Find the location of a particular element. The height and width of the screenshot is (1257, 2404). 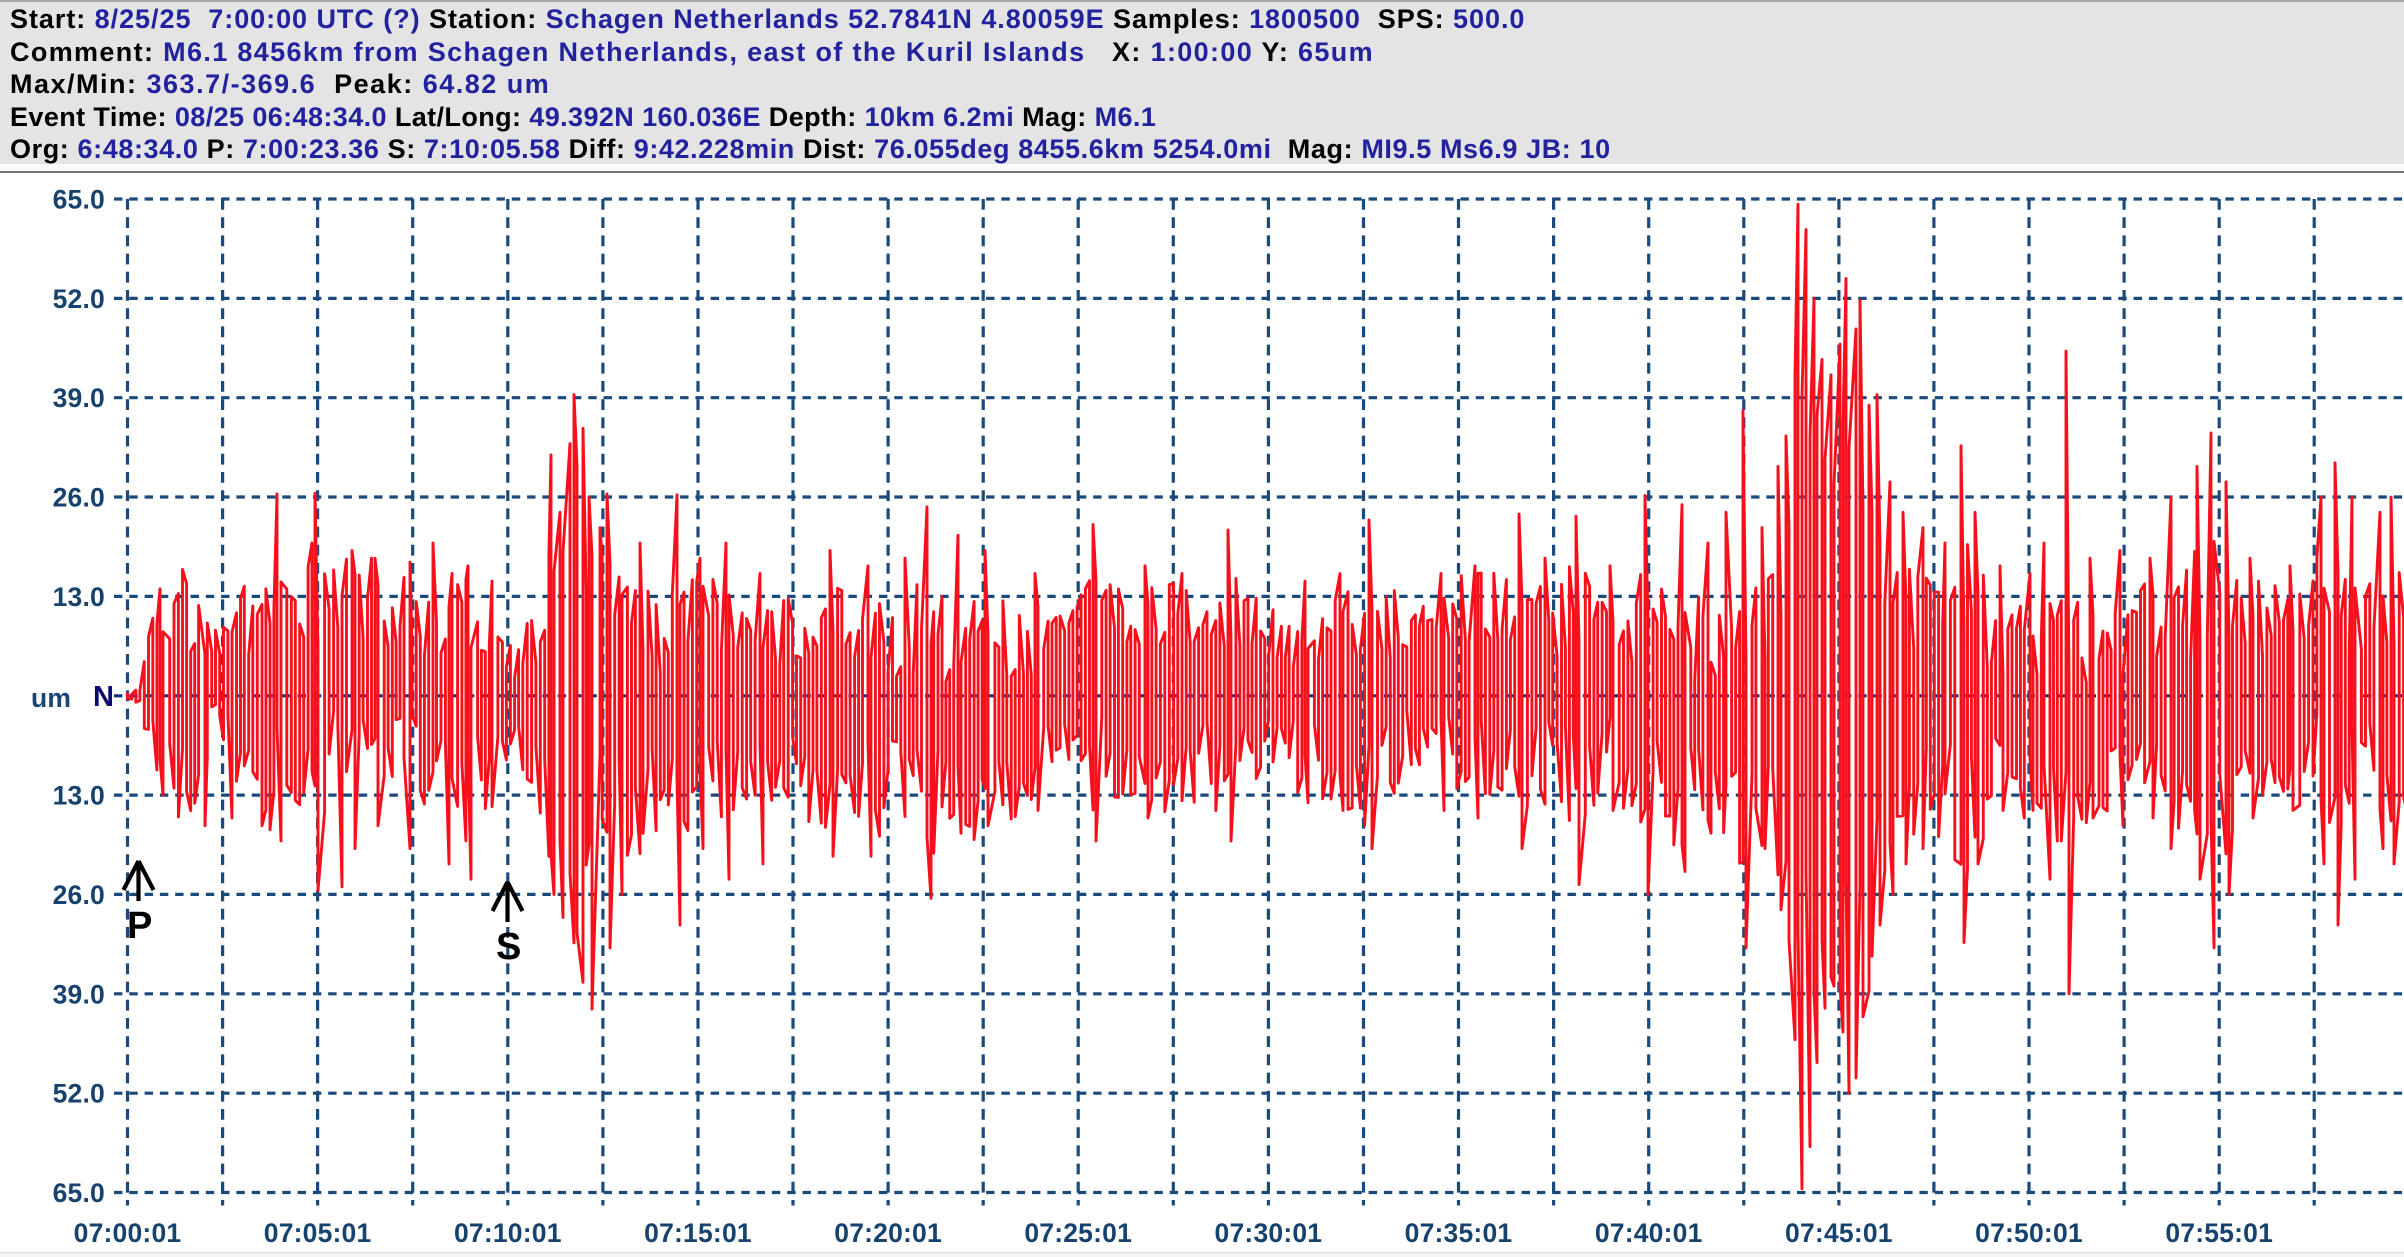

svg-text: 07:45:01 is located at coordinates (1839, 1233).